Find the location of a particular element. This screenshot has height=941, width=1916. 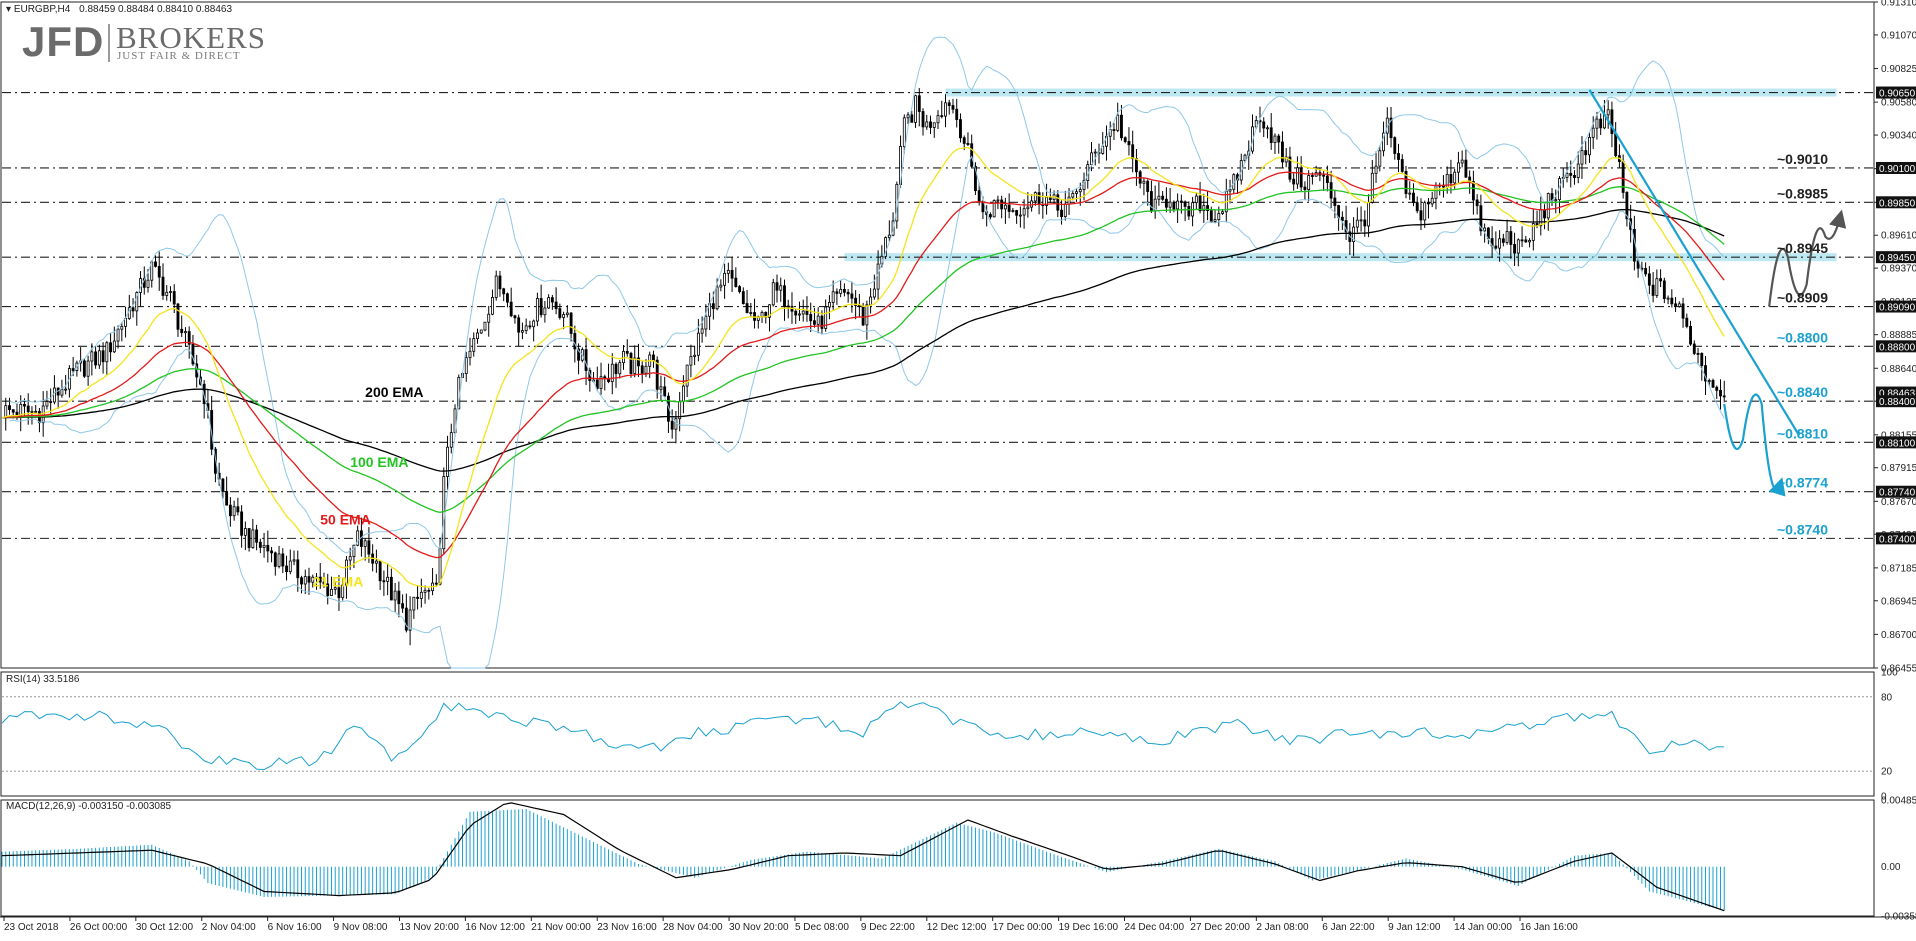

price-tick-label: 0.89370 is located at coordinates (1898, 269).